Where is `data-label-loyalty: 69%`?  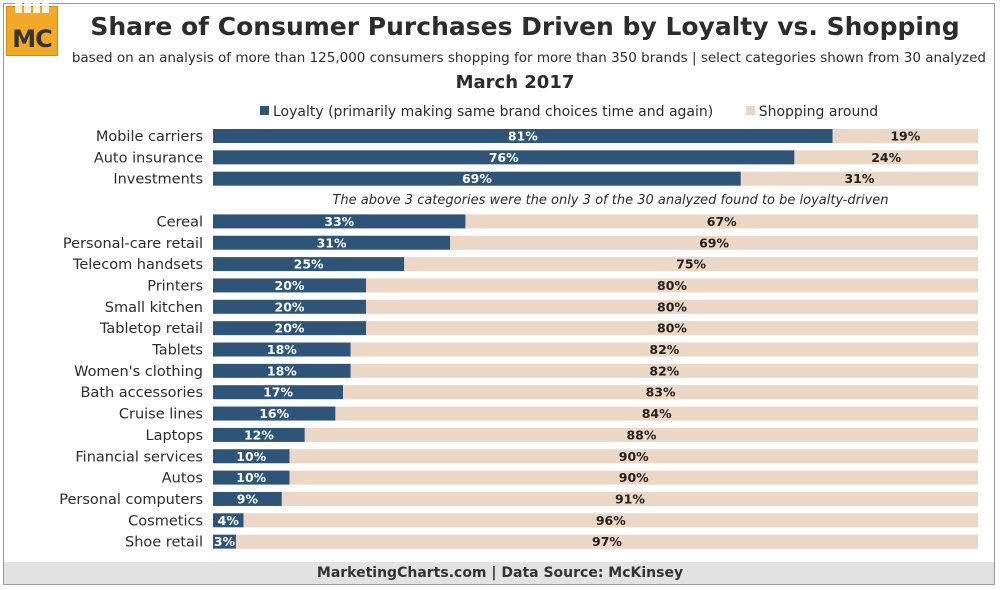 data-label-loyalty: 69% is located at coordinates (477, 178).